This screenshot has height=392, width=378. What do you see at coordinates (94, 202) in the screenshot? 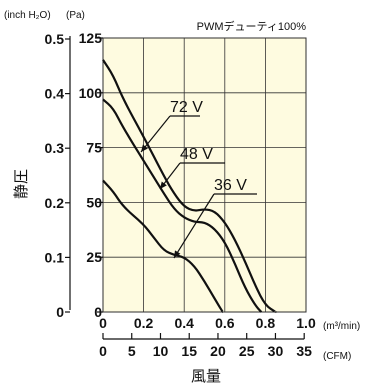
I see `y-tick-label-pa: 50` at bounding box center [94, 202].